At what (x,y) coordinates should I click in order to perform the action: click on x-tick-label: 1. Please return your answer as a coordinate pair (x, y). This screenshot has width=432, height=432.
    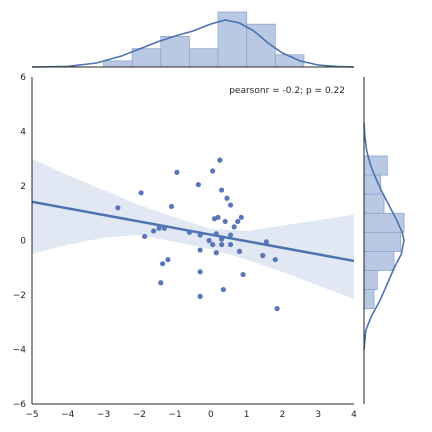
    Looking at the image, I should click on (247, 415).